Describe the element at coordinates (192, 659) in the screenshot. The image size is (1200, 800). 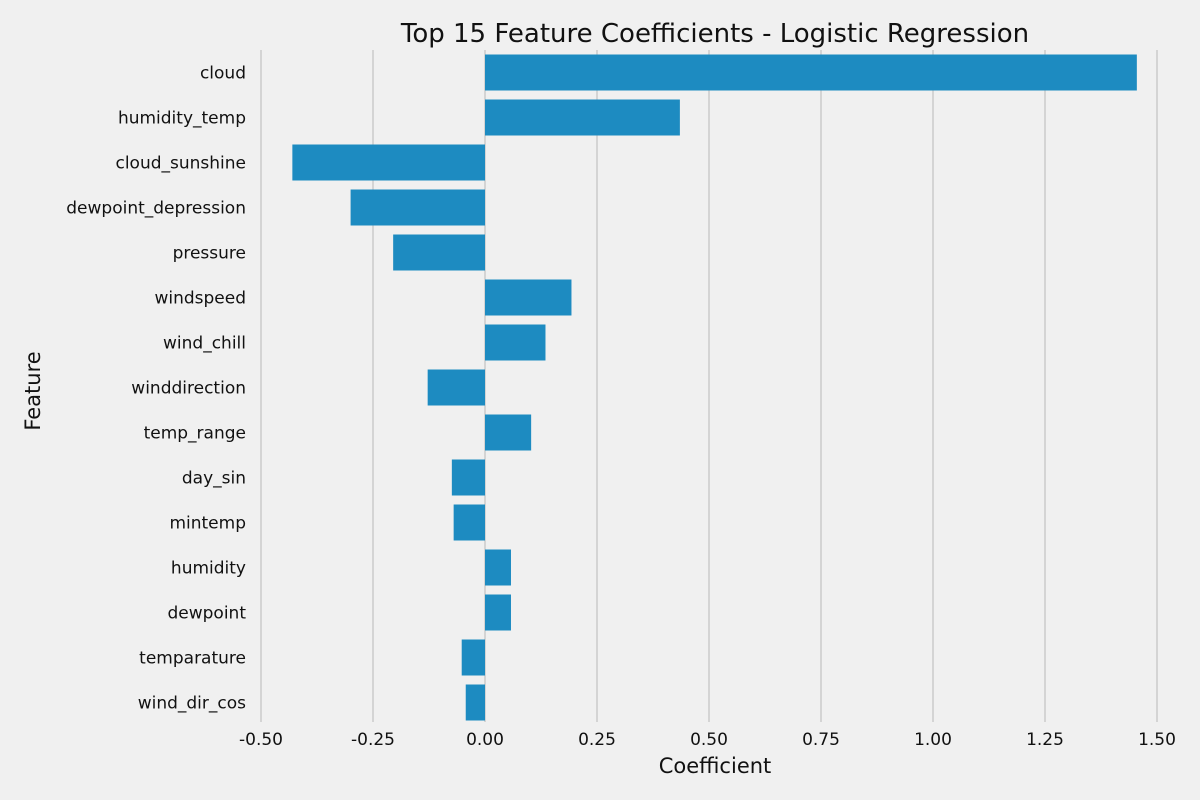
I see `y-tick-label: temparature` at that location.